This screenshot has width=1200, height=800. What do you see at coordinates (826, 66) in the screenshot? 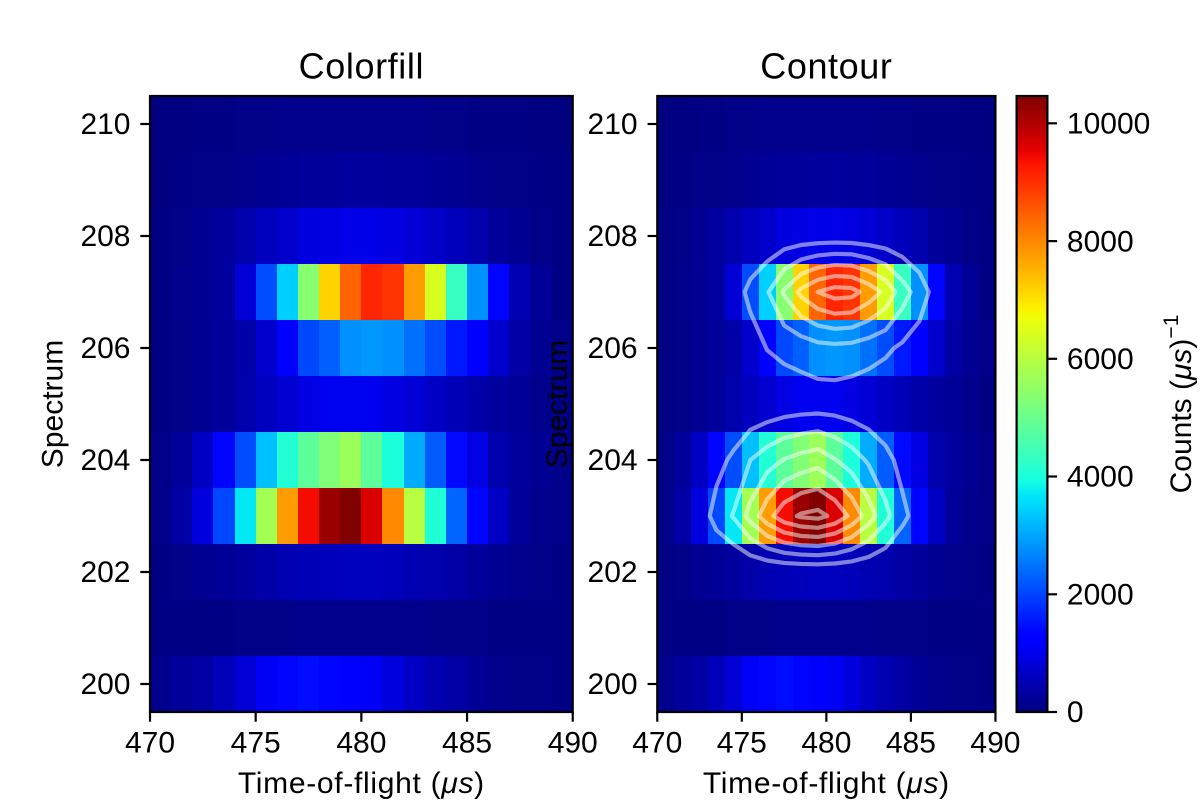
I see `svg-text: Contour` at bounding box center [826, 66].